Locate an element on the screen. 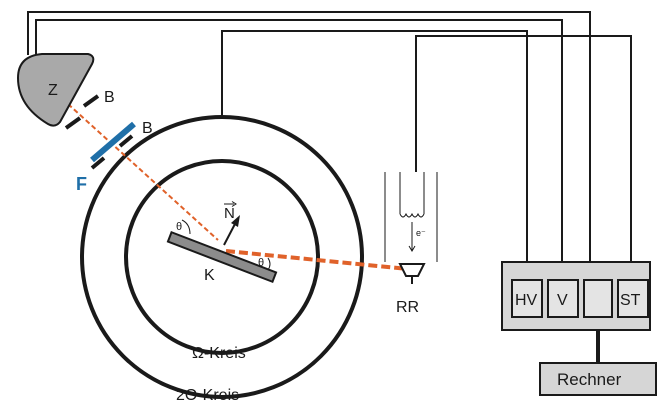 The image size is (662, 406). normal-vector-arrowhead is located at coordinates (235, 221).